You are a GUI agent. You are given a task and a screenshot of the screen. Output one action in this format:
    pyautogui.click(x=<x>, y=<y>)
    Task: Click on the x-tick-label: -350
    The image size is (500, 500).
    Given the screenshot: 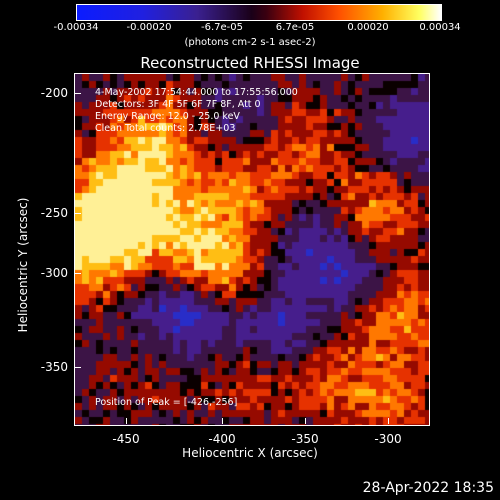 What is the action you would take?
    pyautogui.click(x=305, y=439)
    